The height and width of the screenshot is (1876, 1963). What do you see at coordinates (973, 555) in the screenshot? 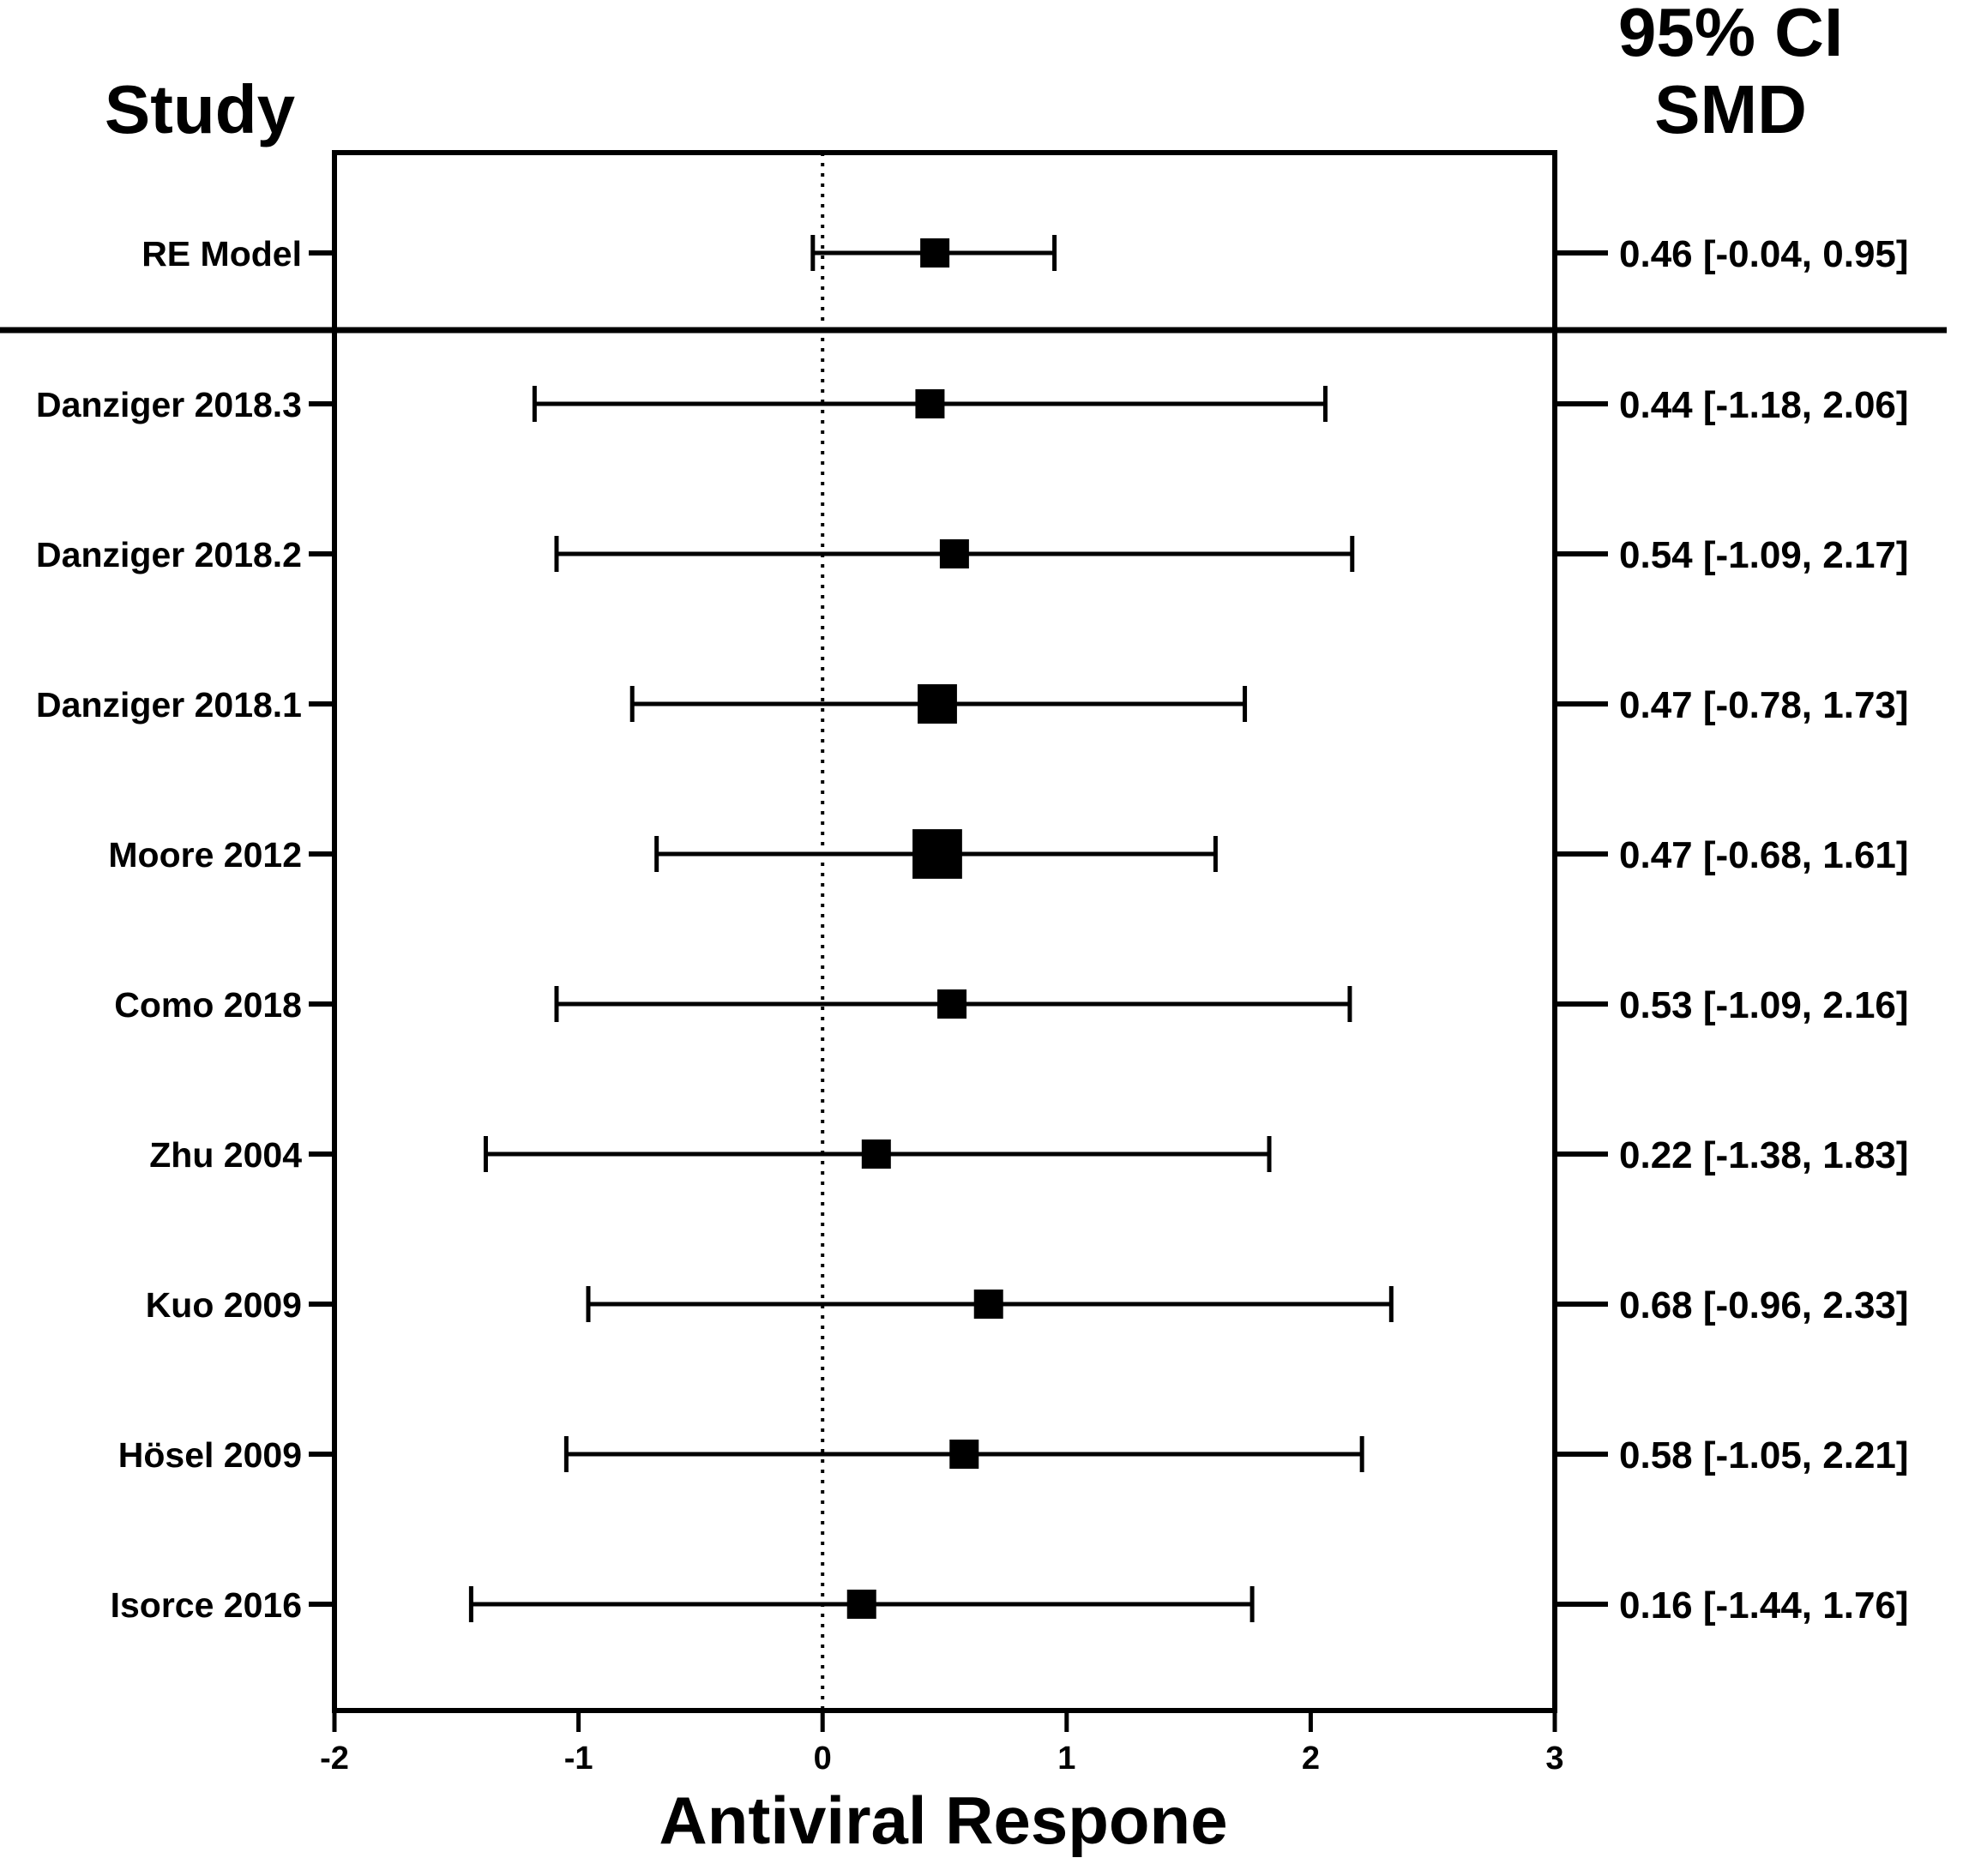
I see `row-danziger-2018-2: Danziger 2018.2 0.54 [-1.09, 2.17]` at bounding box center [973, 555].